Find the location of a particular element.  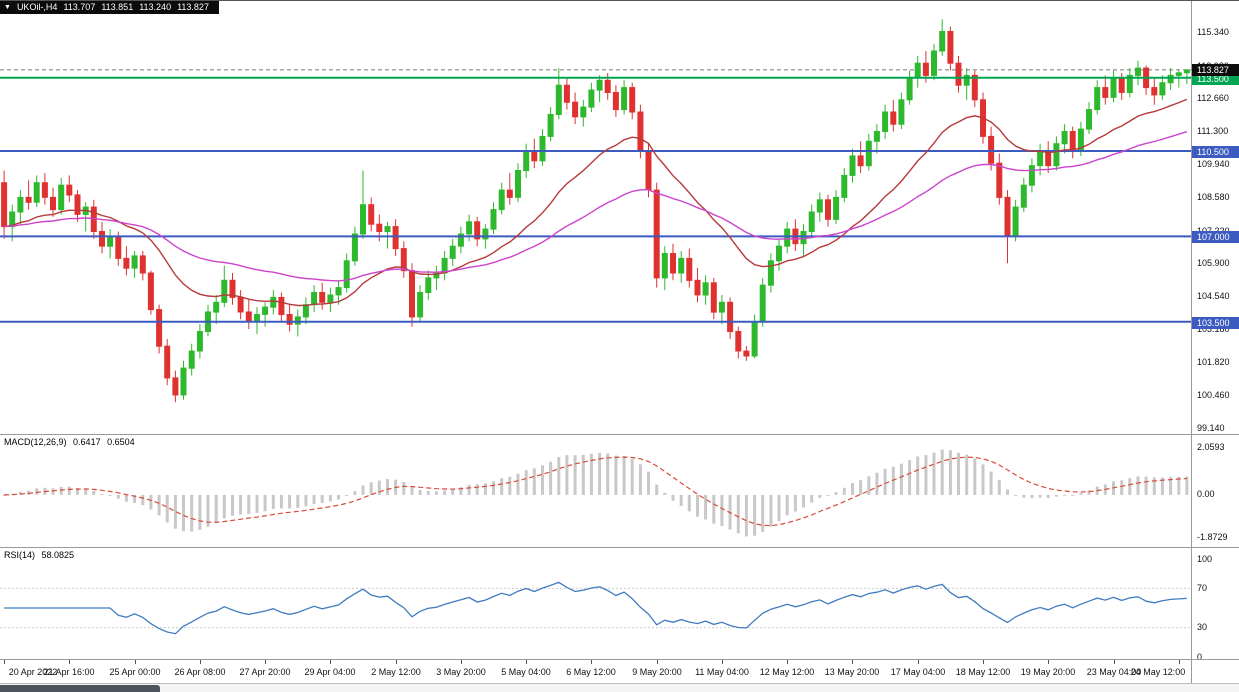

price-tick-label: 100.460 is located at coordinates (1213, 395).